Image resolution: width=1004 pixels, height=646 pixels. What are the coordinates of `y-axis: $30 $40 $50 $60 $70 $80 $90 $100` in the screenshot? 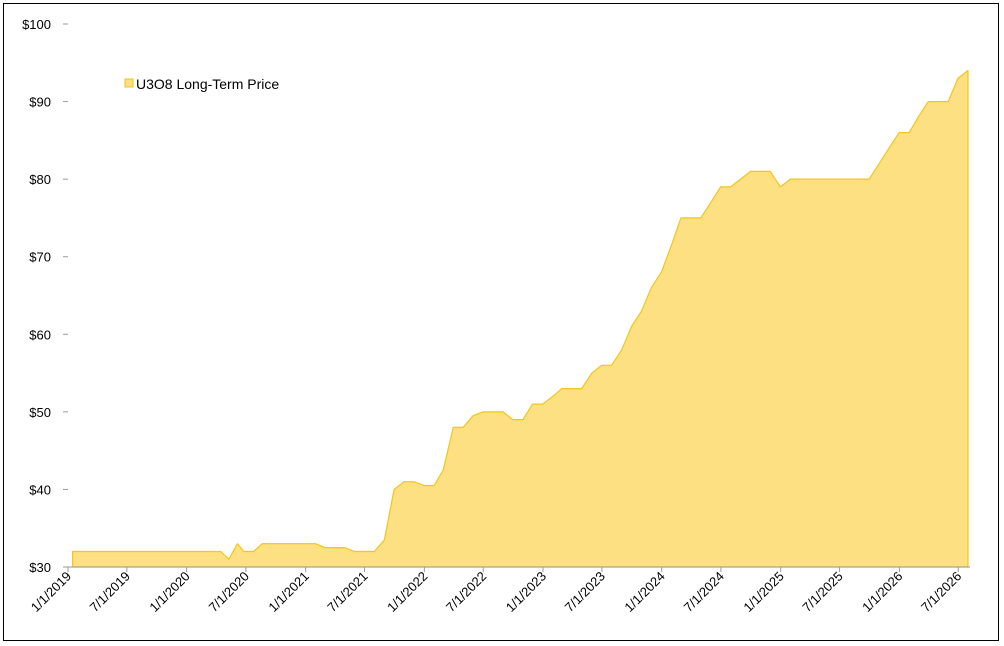 It's located at (45, 296).